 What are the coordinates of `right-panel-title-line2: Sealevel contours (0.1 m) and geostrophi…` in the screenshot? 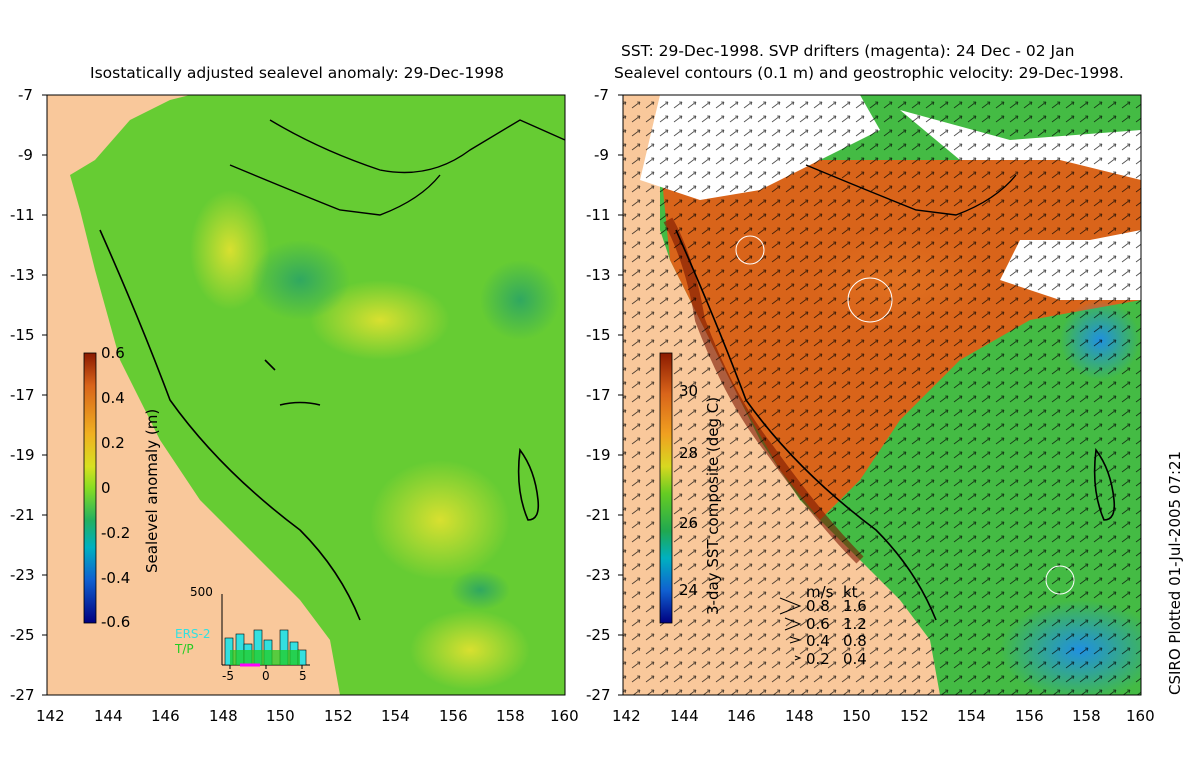 It's located at (869, 73).